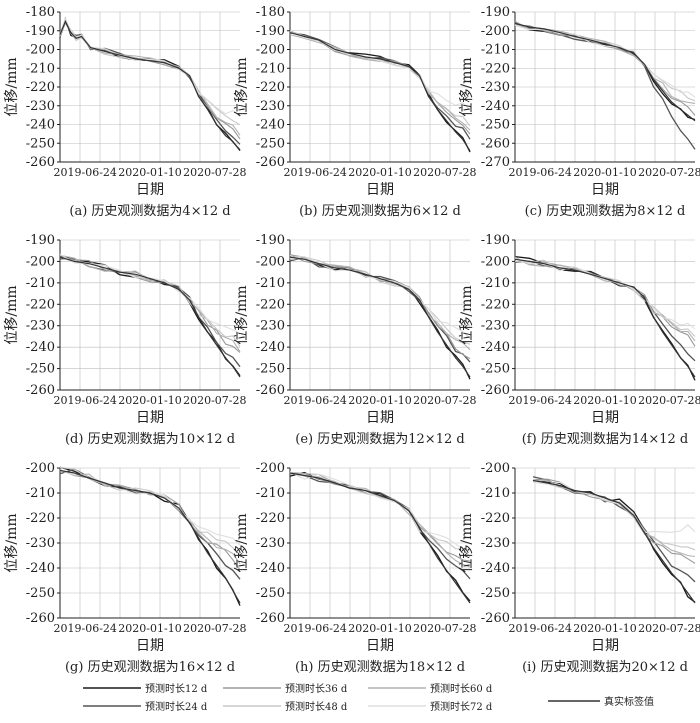  Describe the element at coordinates (149, 211) in the screenshot. I see `panel-caption: (a) 历史观测数据为4×12 d` at that location.